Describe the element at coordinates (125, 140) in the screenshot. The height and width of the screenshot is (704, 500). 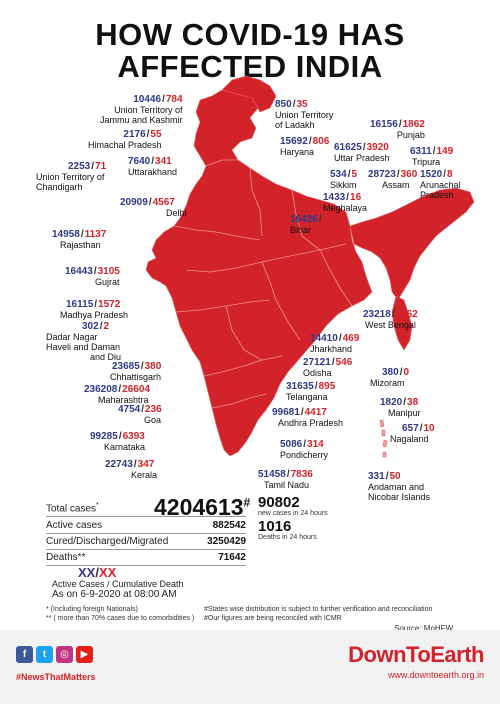
I see `label-himachal-pradesh: 2176/55 Himachal Pradesh` at that location.